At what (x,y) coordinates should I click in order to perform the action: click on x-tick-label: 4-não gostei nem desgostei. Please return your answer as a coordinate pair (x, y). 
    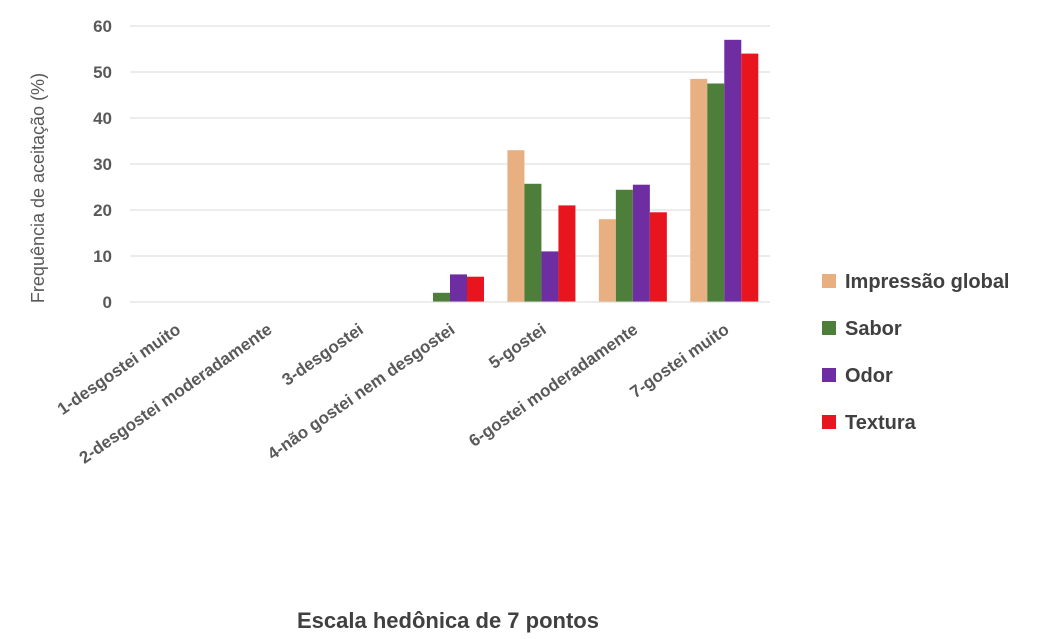
    Looking at the image, I should click on (361, 392).